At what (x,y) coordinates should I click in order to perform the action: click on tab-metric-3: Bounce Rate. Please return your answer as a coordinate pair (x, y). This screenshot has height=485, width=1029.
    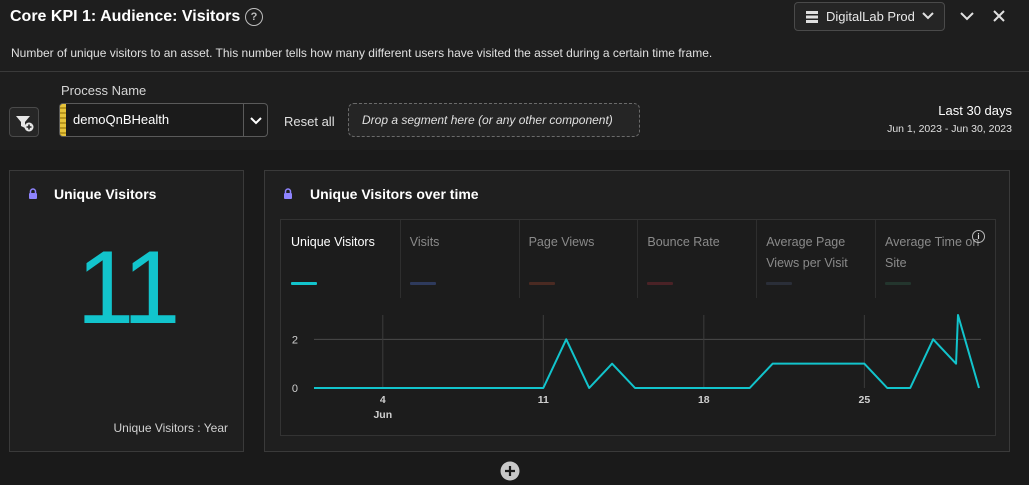
    Looking at the image, I should click on (696, 259).